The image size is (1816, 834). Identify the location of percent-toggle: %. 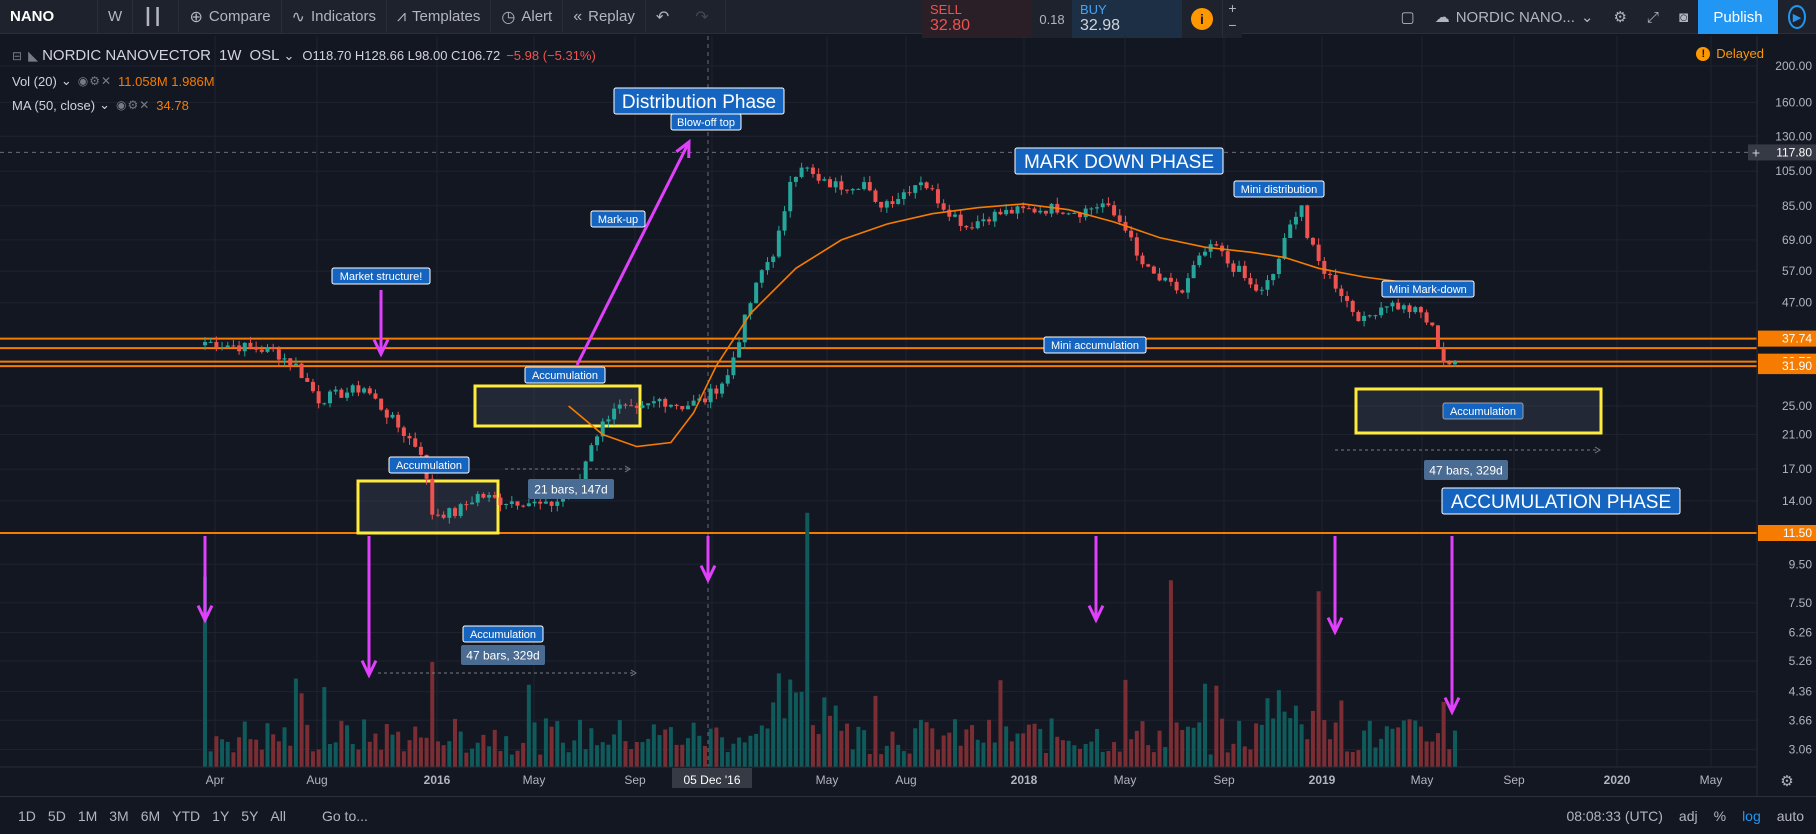
(1720, 815).